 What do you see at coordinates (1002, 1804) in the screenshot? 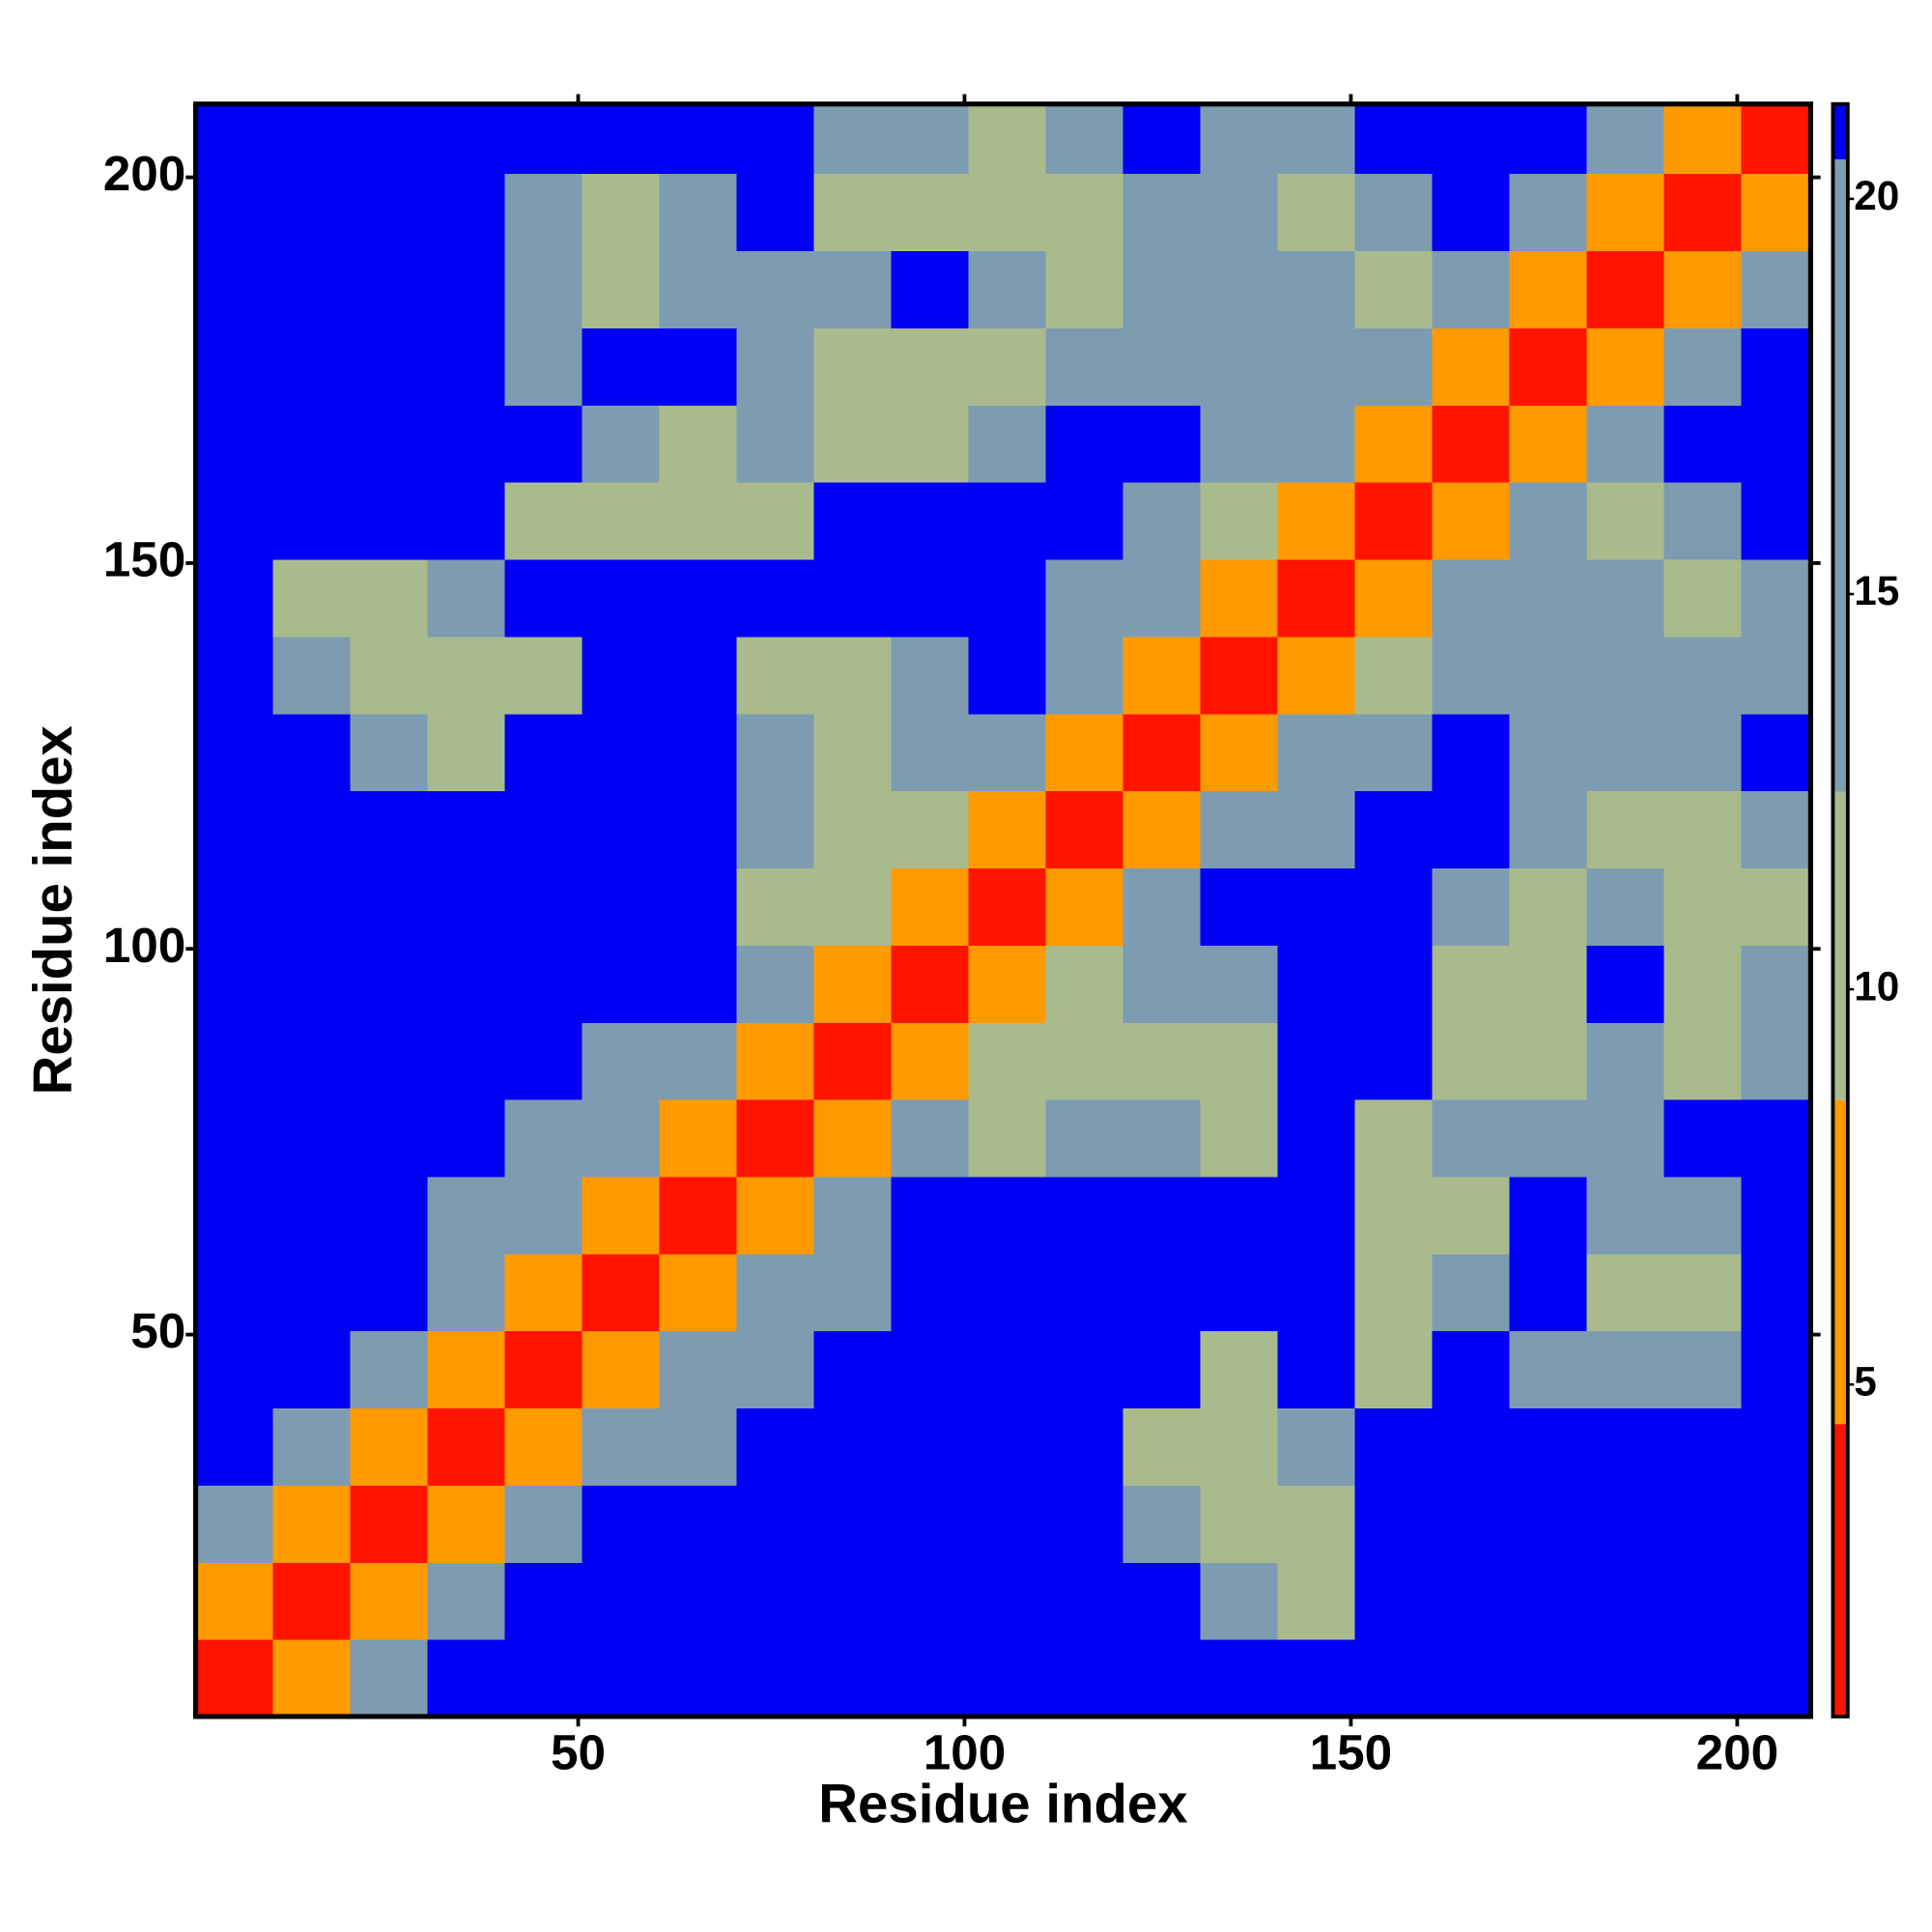
I see `x-axis-label: Residue index` at bounding box center [1002, 1804].